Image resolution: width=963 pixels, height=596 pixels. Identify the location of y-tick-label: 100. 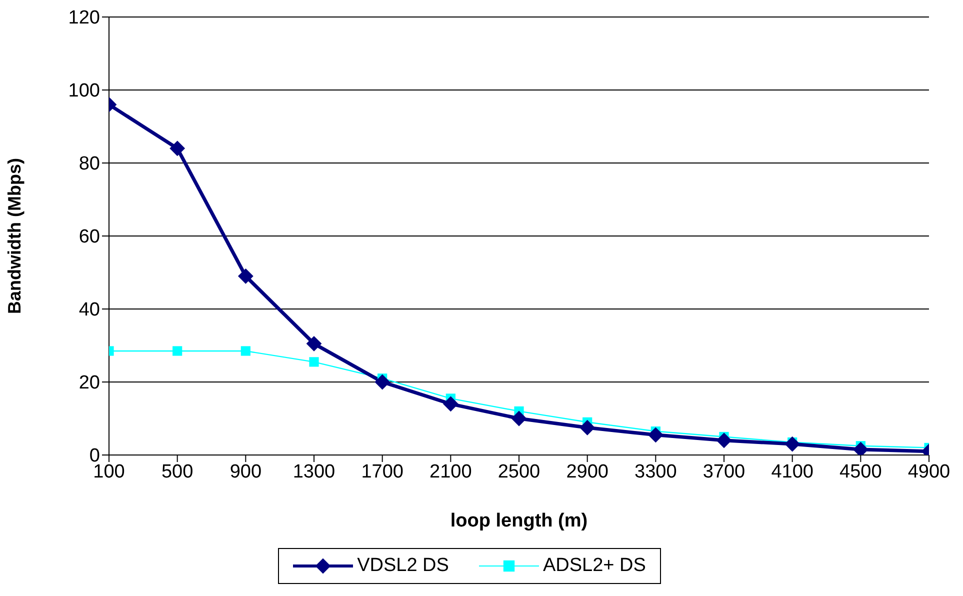
(84, 91).